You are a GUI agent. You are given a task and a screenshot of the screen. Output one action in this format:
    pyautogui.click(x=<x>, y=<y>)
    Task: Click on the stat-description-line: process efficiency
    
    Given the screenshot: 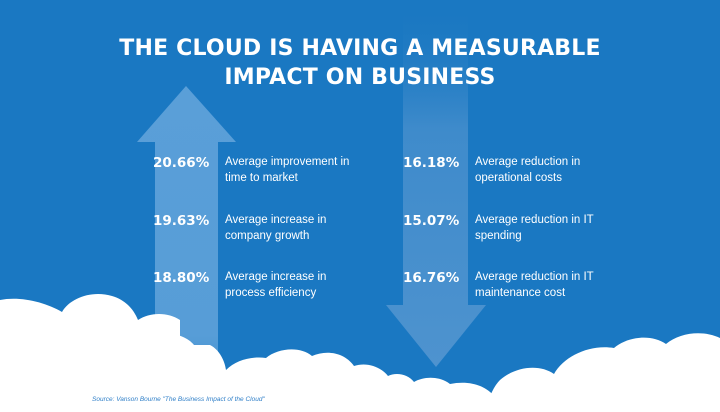 What is the action you would take?
    pyautogui.click(x=271, y=293)
    